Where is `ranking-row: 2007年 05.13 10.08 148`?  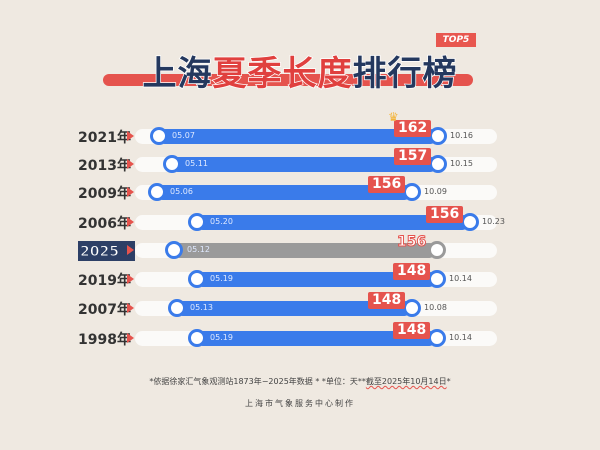 ranking-row: 2007年 05.13 10.08 148 is located at coordinates (300, 305).